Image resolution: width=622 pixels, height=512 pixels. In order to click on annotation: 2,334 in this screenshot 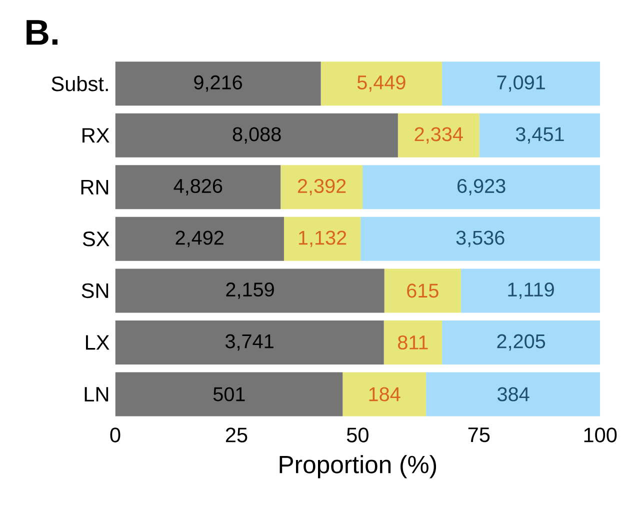, I will do `click(438, 135)`.